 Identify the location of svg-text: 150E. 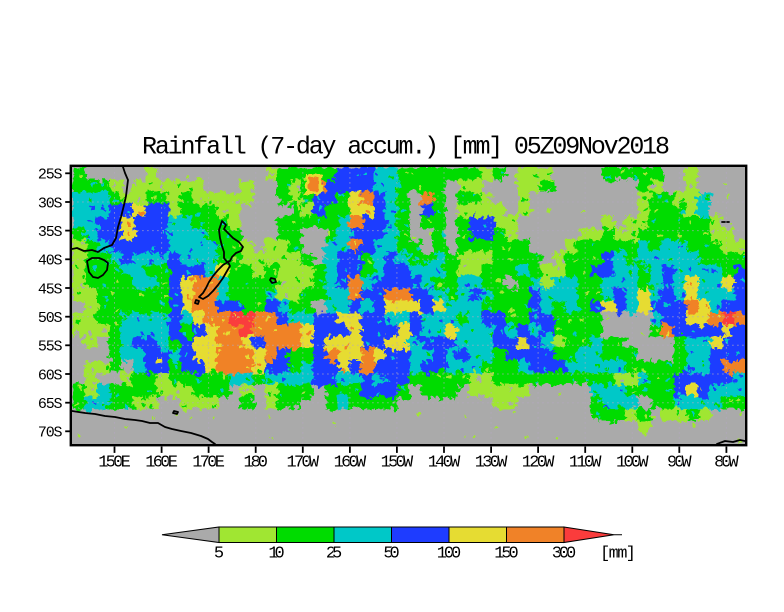
(114, 463).